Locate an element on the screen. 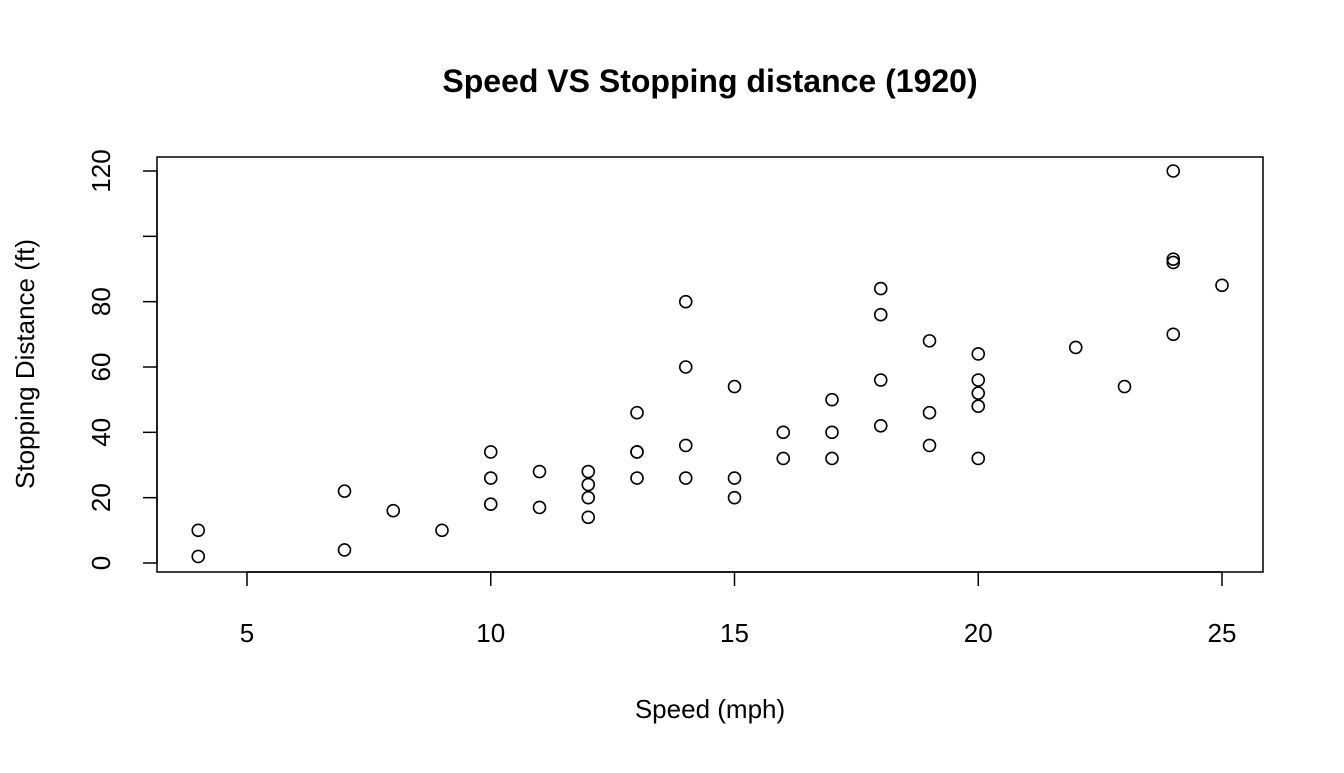 The width and height of the screenshot is (1344, 773). x-tick-label: 15 is located at coordinates (734, 633).